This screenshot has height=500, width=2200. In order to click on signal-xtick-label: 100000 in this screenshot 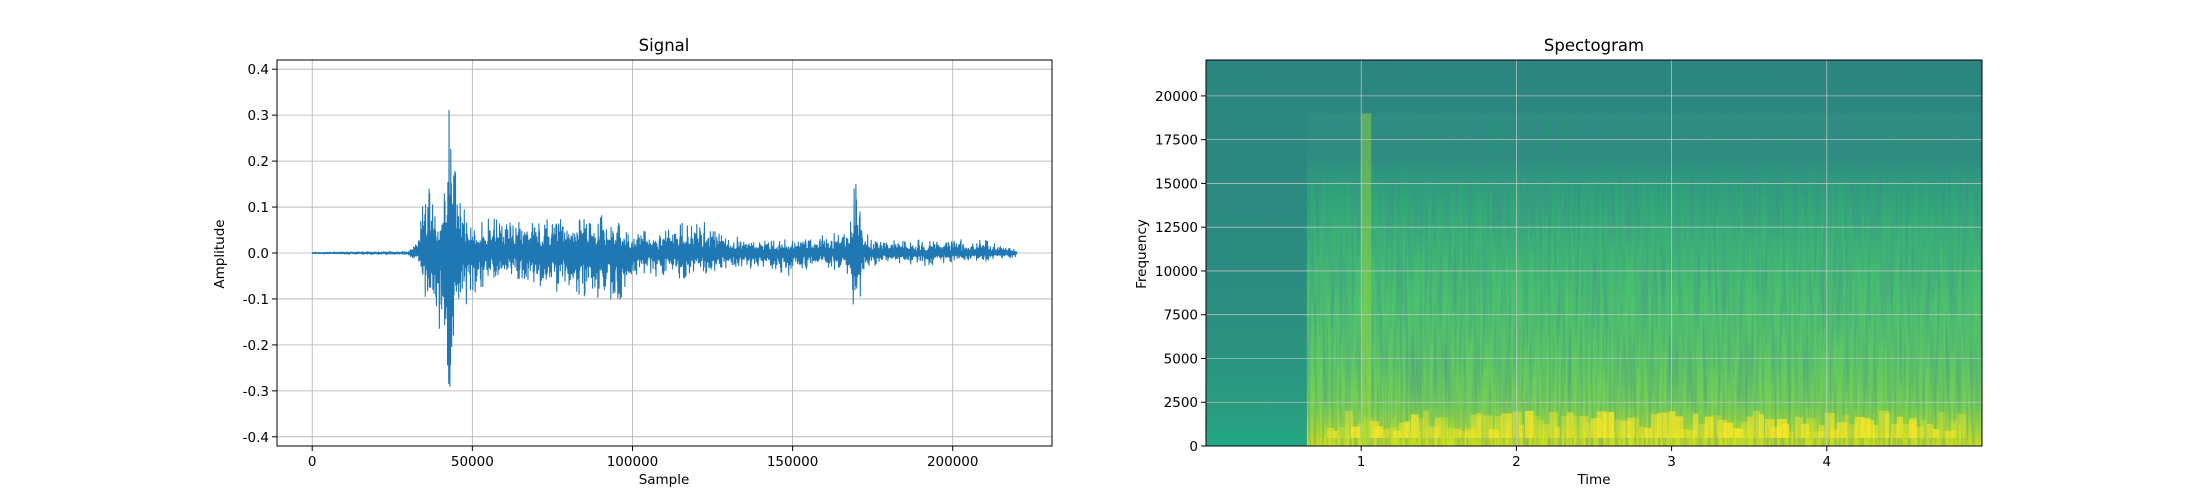, I will do `click(633, 462)`.